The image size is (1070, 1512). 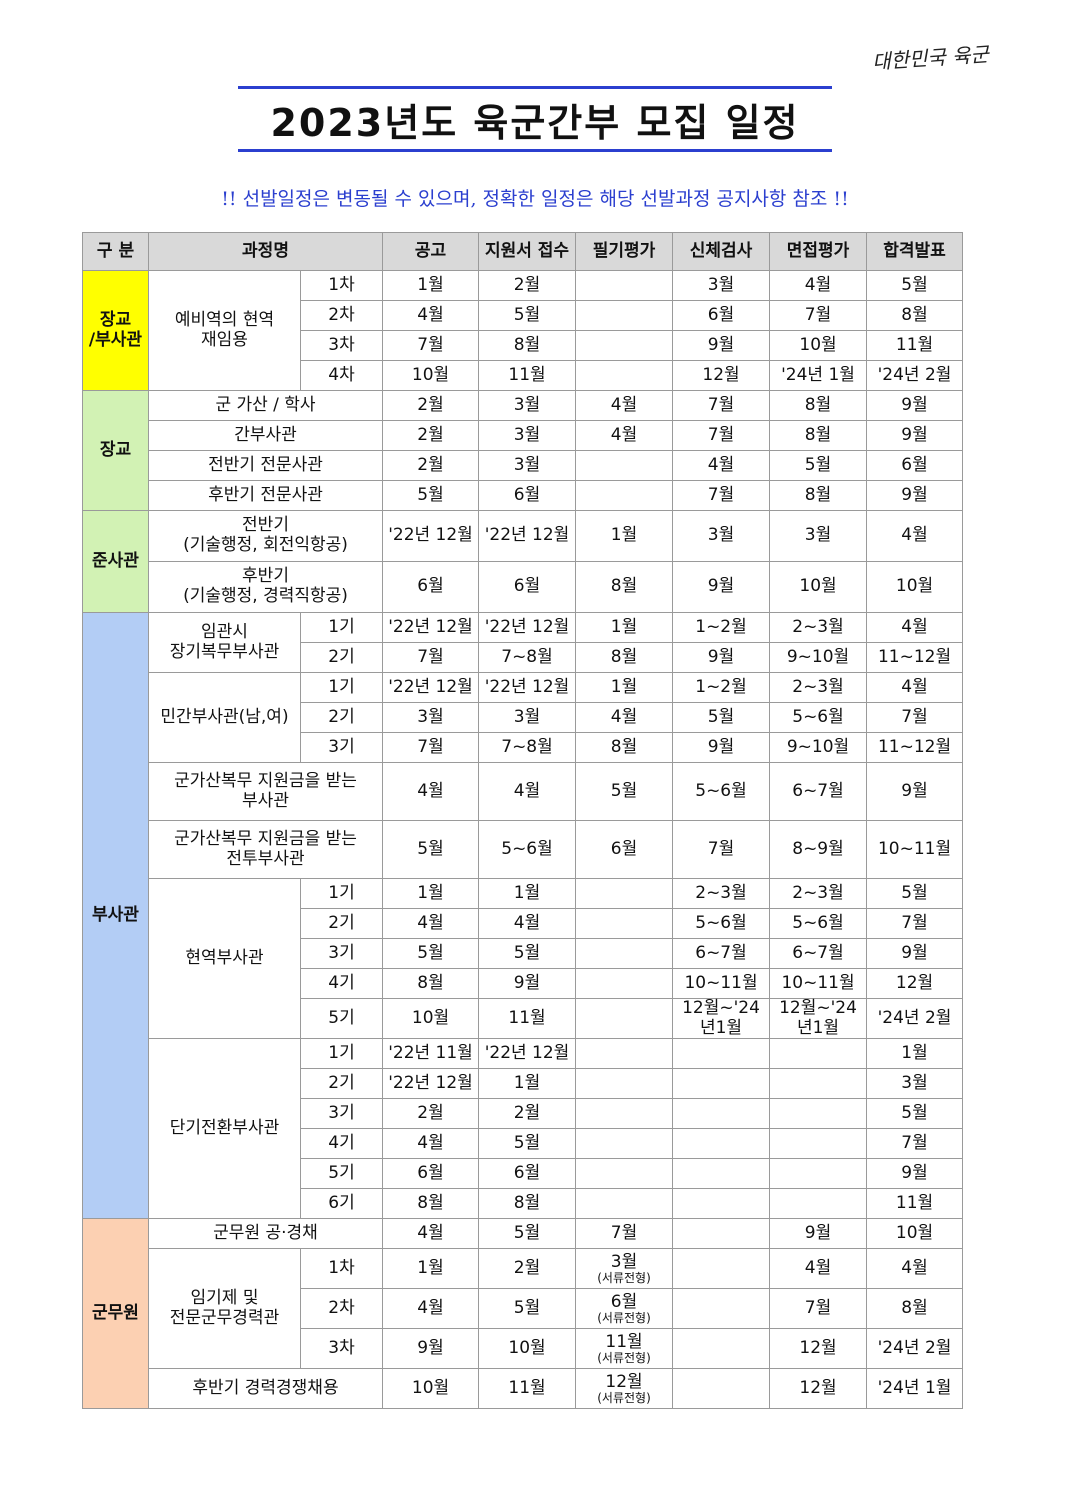 I want to click on page-title: 2023년도 육군간부 모집 일정, so click(x=535, y=122).